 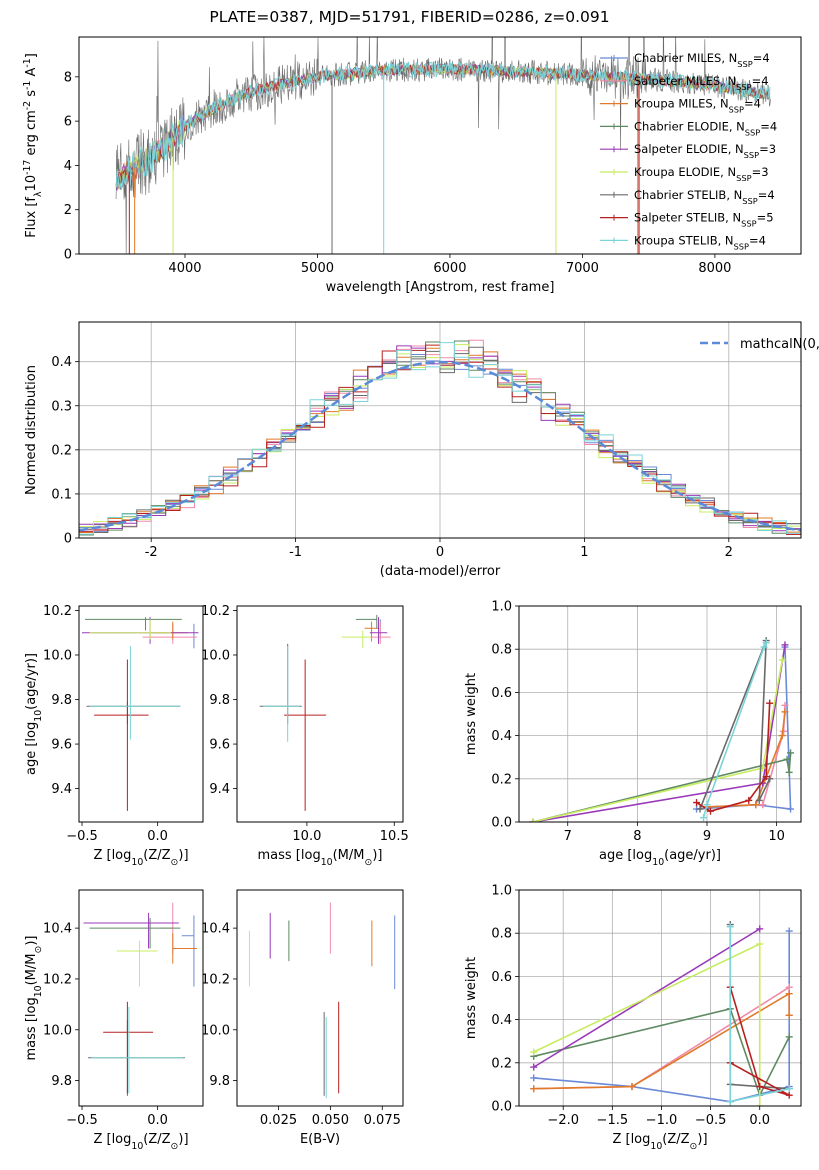 What do you see at coordinates (320, 858) in the screenshot?
I see `x-axis-label: mass [log10(M/M⊙)]` at bounding box center [320, 858].